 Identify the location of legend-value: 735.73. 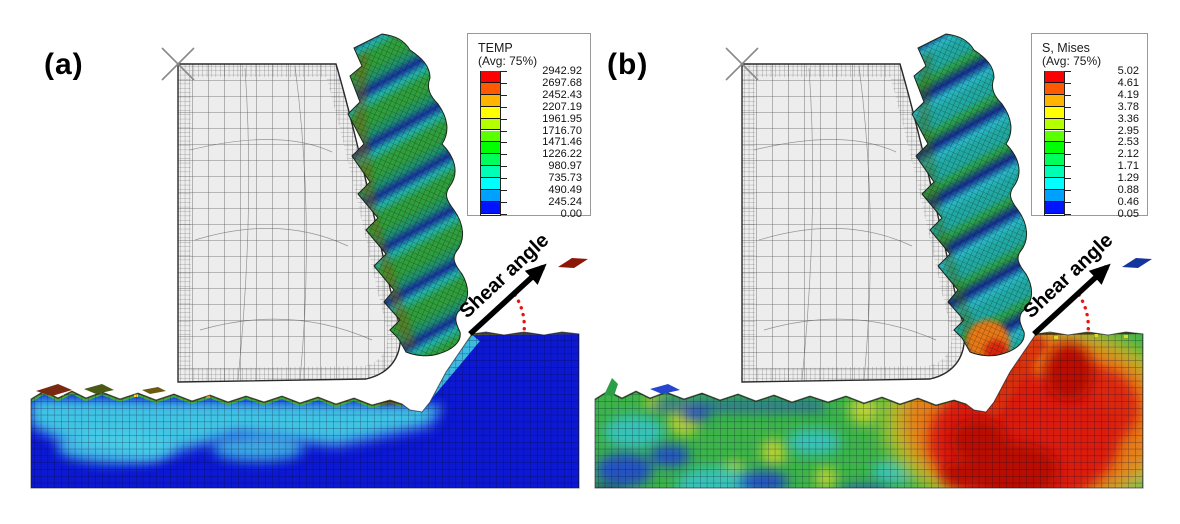
(565, 178).